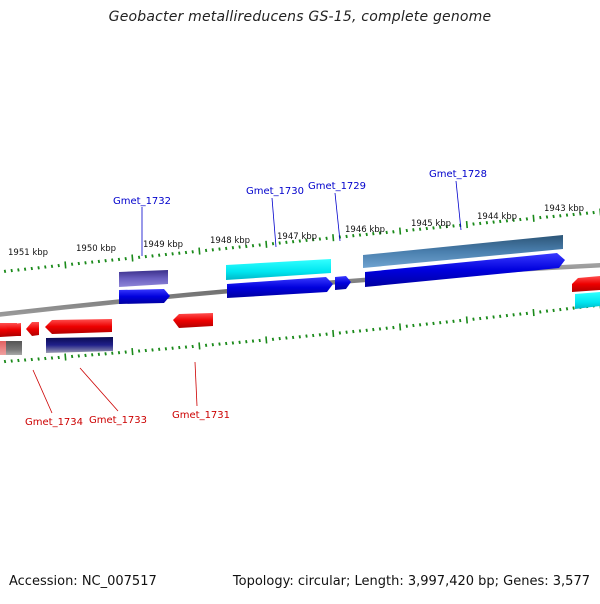 The image size is (600, 604). I want to click on label-gmet-1732: Gmet_1732, so click(142, 201).